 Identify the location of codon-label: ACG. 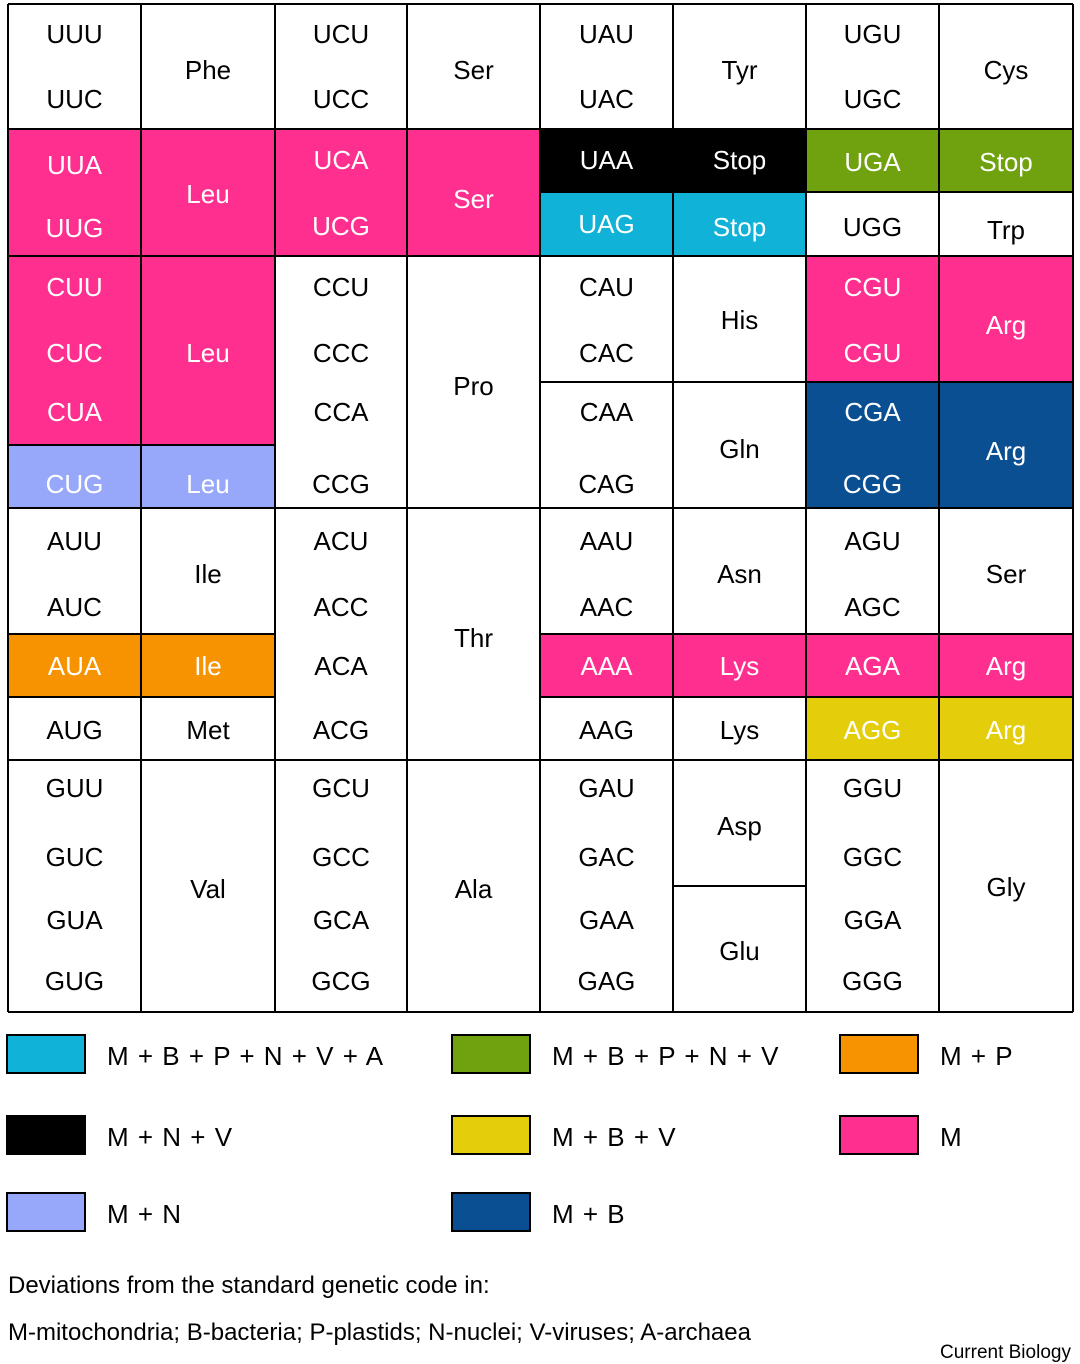
(341, 730).